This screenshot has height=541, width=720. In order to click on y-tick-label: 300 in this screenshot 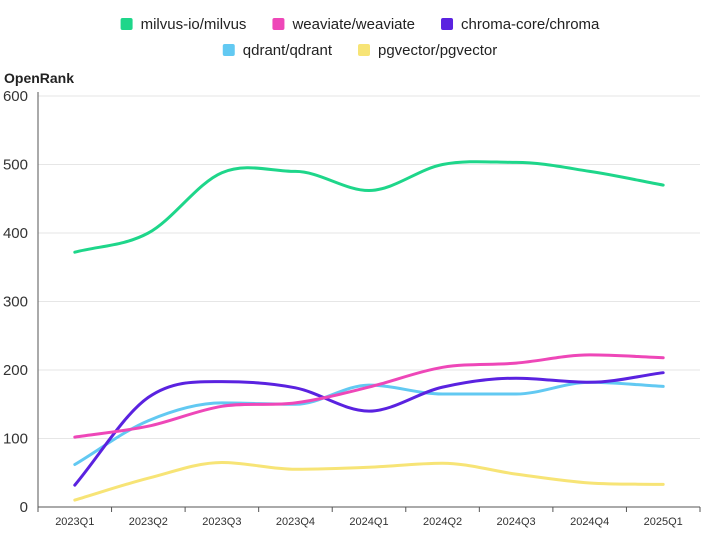, I will do `click(15, 302)`.